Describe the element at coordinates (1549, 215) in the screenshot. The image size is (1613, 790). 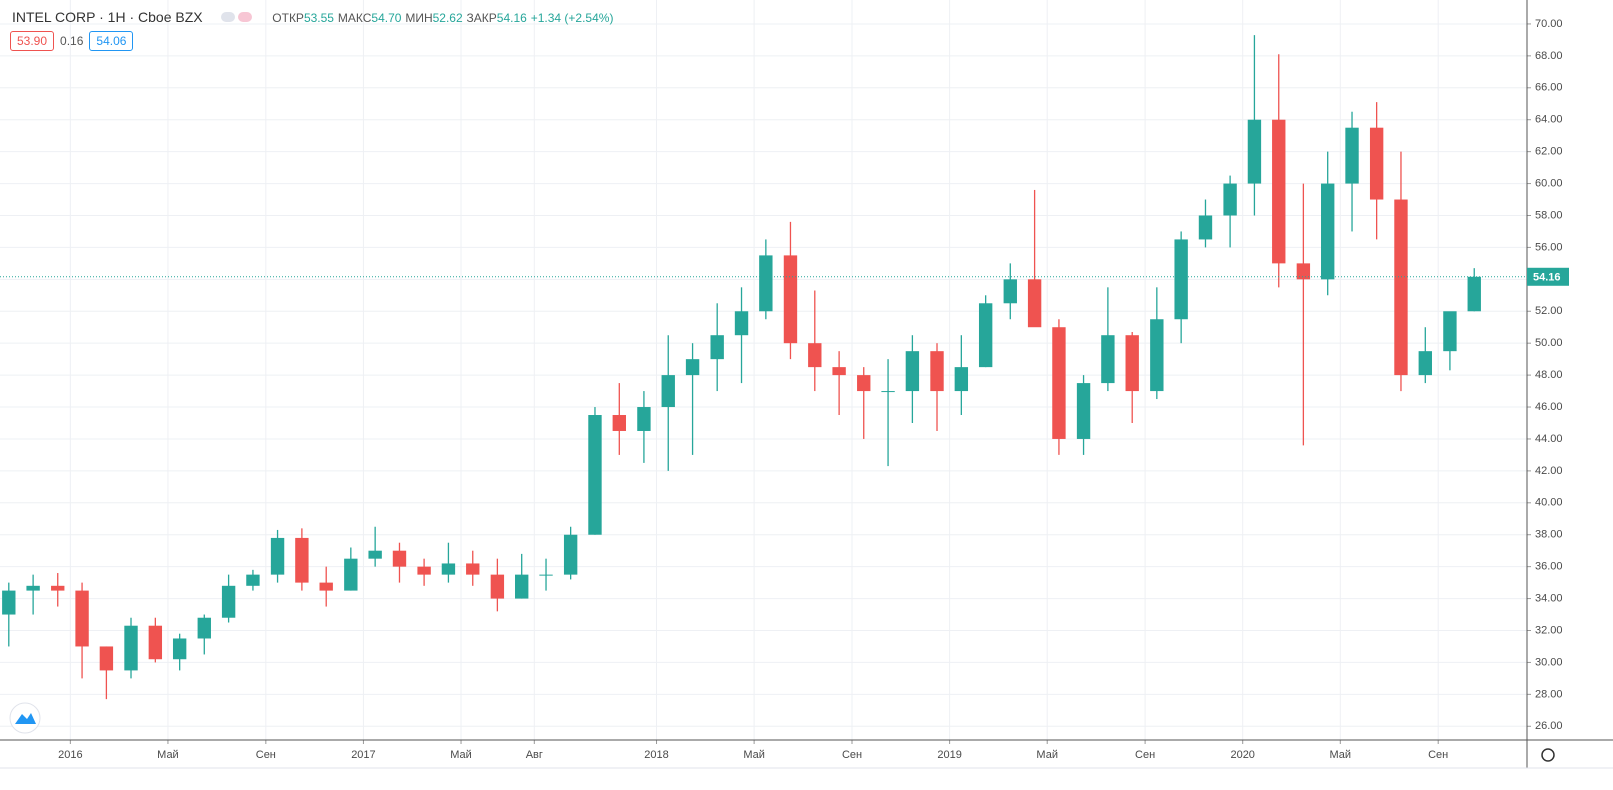
I see `y-tick-label: 58.00` at that location.